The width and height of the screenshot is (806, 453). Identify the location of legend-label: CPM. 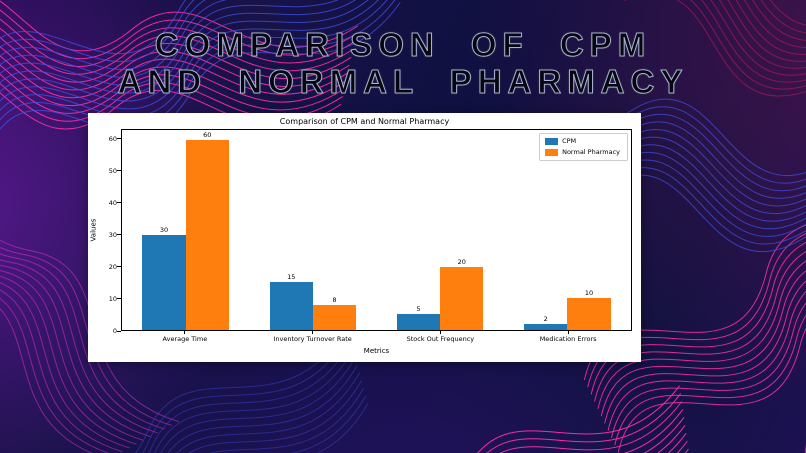
(569, 141).